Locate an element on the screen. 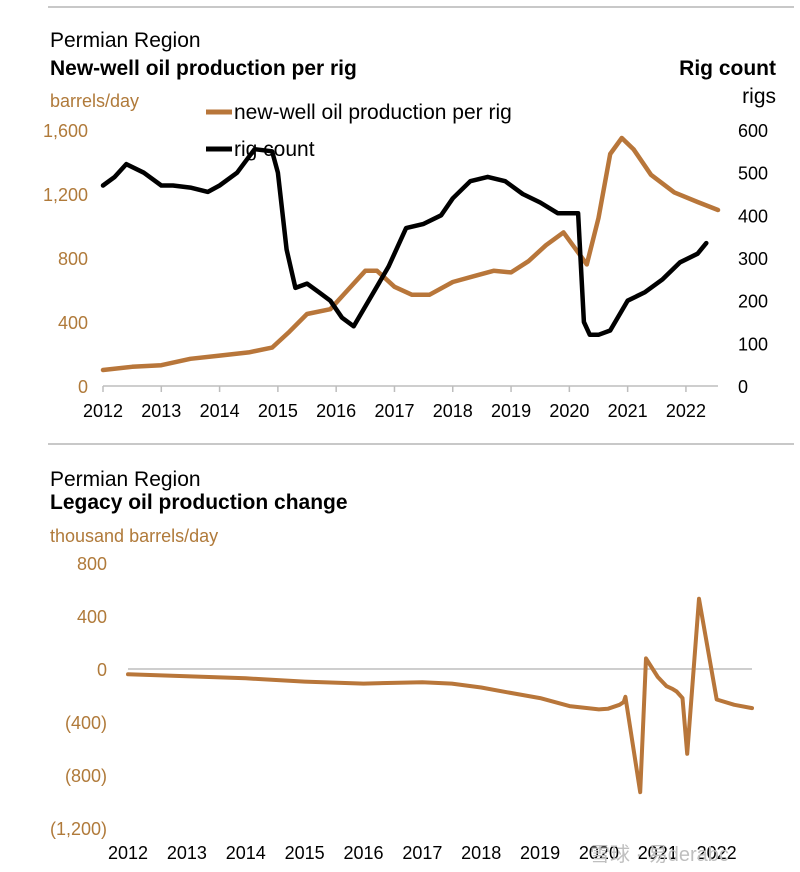 The image size is (800, 872). mid-rule is located at coordinates (421, 444).